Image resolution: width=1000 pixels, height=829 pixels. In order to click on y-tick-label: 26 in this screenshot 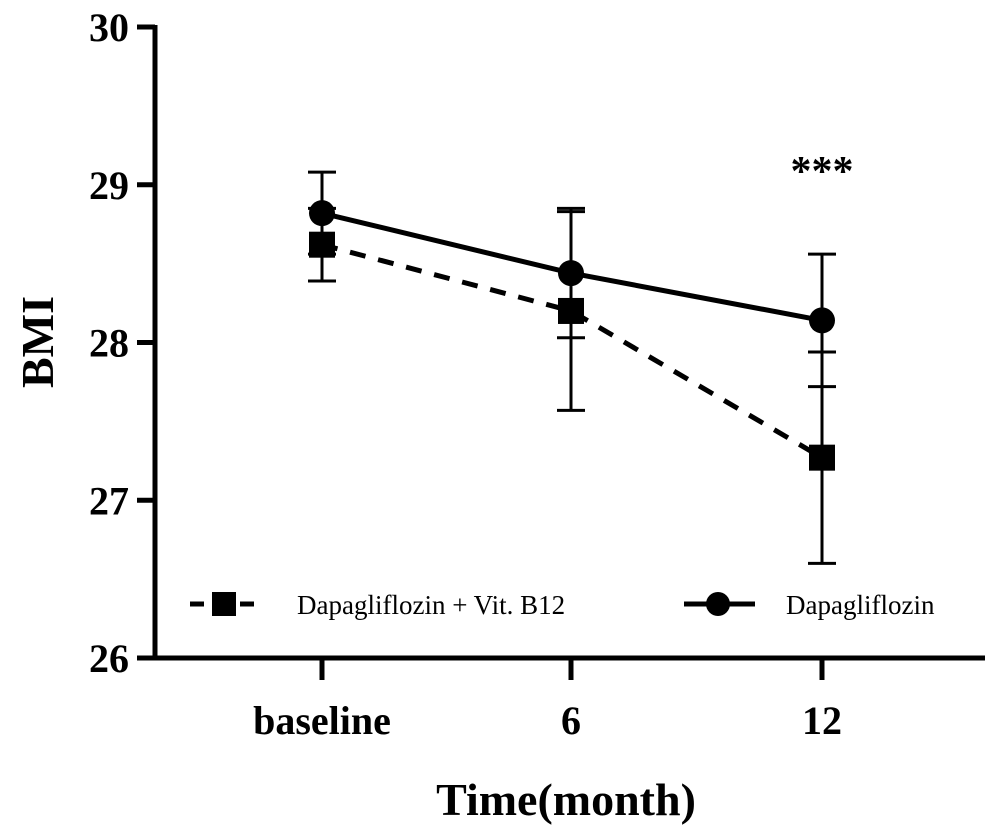, I will do `click(109, 658)`.